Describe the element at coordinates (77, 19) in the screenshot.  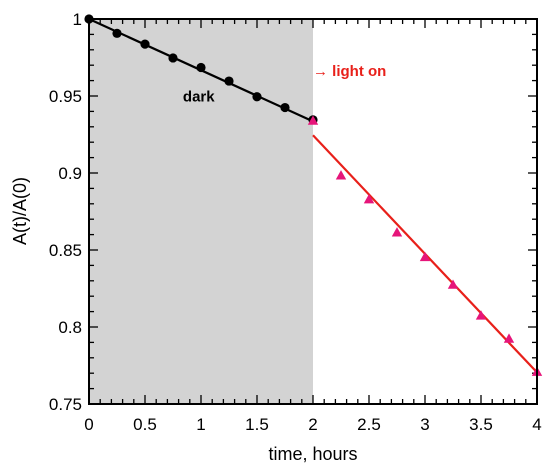
I see `y-tick-label: 1` at that location.